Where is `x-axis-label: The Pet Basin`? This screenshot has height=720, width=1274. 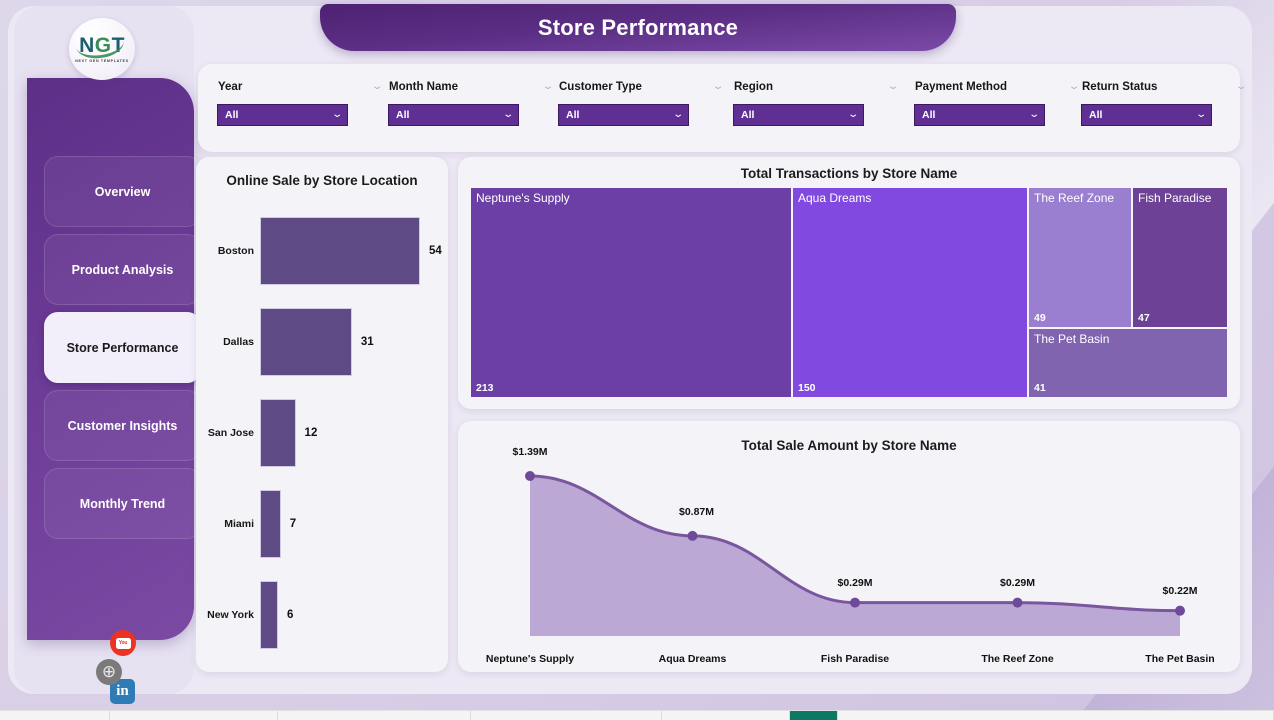
x-axis-label: The Pet Basin is located at coordinates (1180, 659).